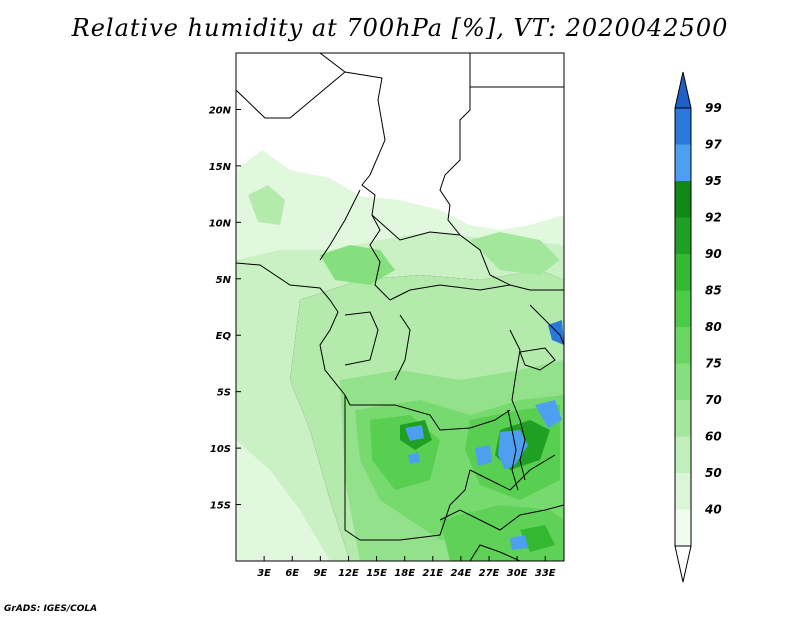 This screenshot has height=618, width=800. I want to click on colorbar-label: 85, so click(713, 291).